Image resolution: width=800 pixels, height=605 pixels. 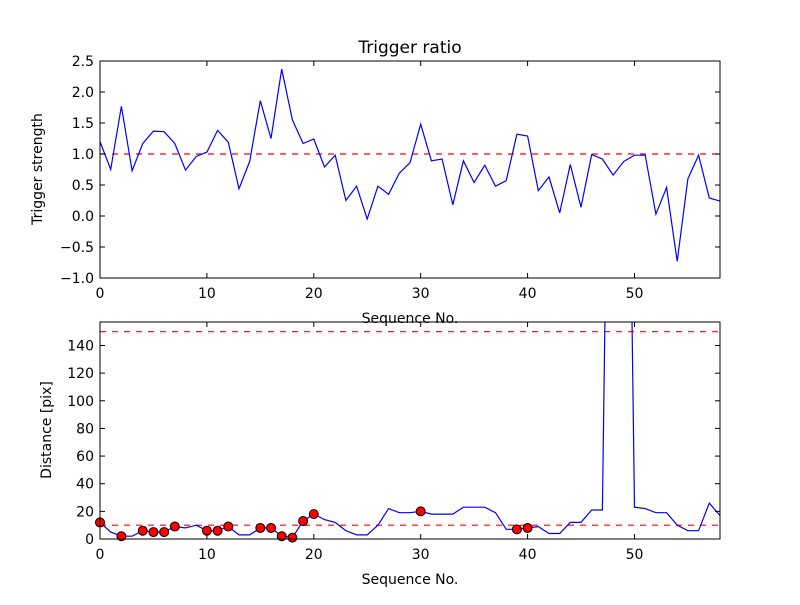 What do you see at coordinates (47, 430) in the screenshot?
I see `y-axis-label: Distance [pix]` at bounding box center [47, 430].